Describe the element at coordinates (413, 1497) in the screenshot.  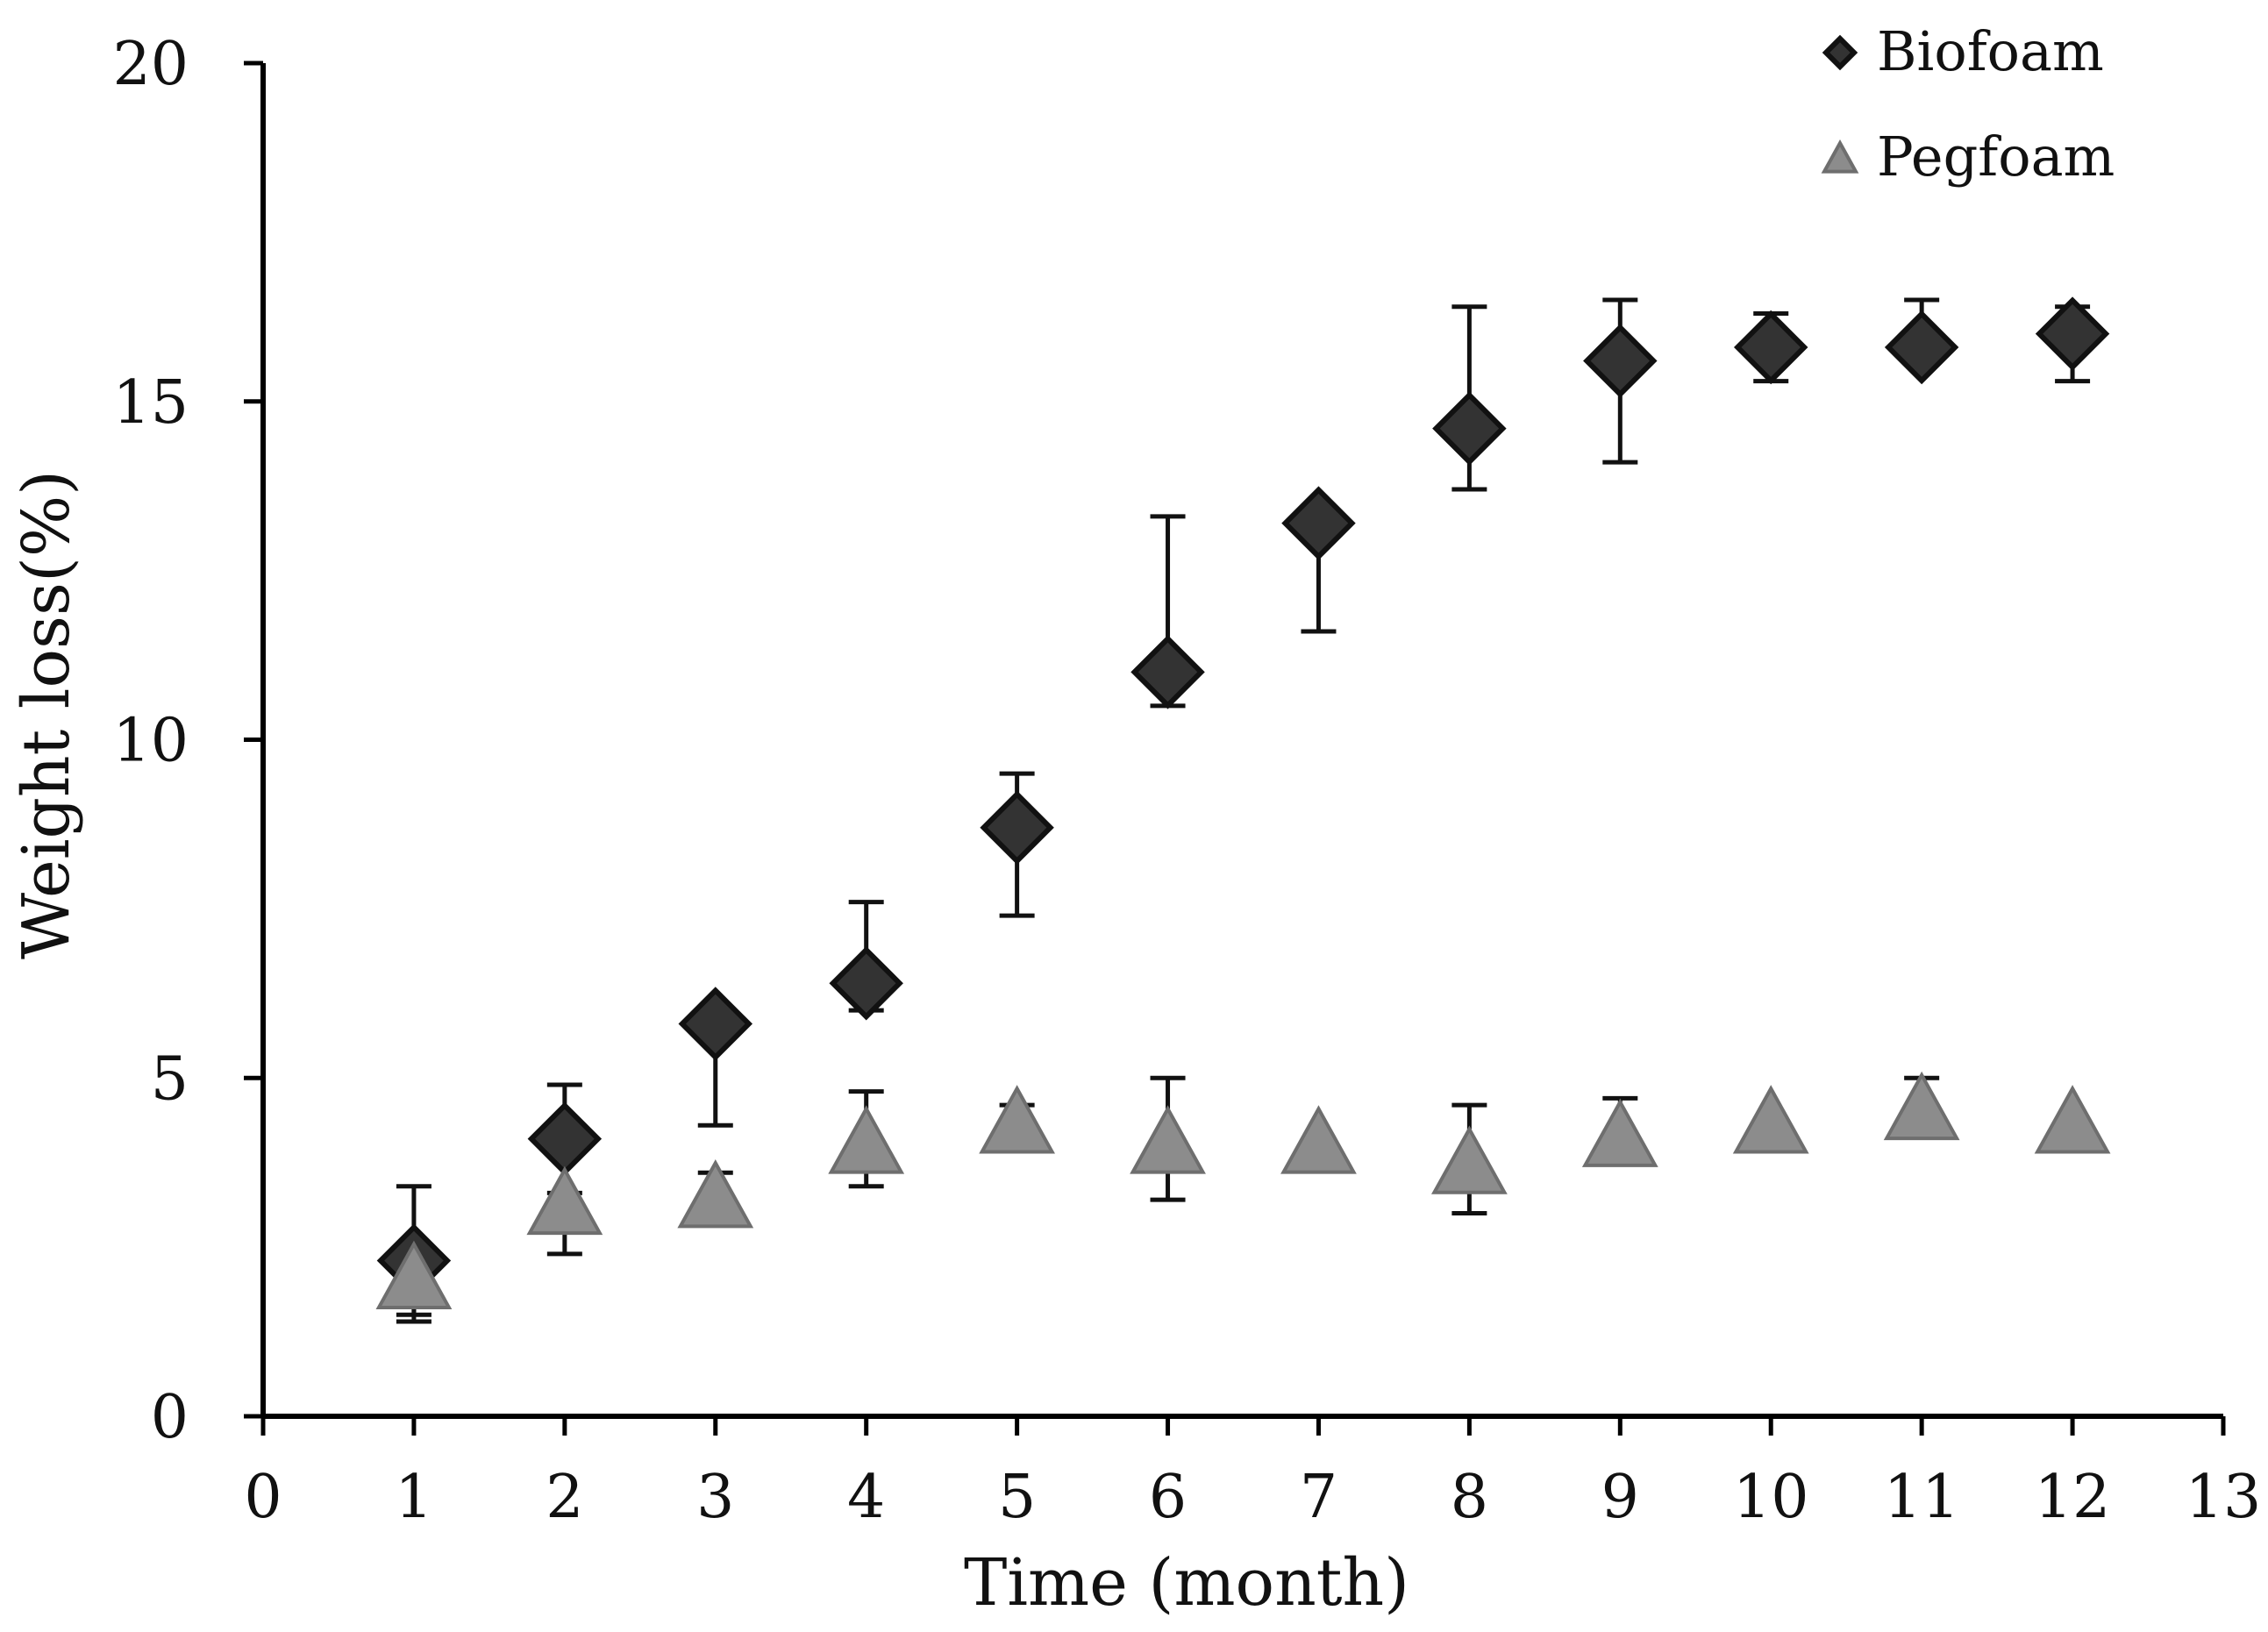
I see `x-tick-label: 1` at that location.